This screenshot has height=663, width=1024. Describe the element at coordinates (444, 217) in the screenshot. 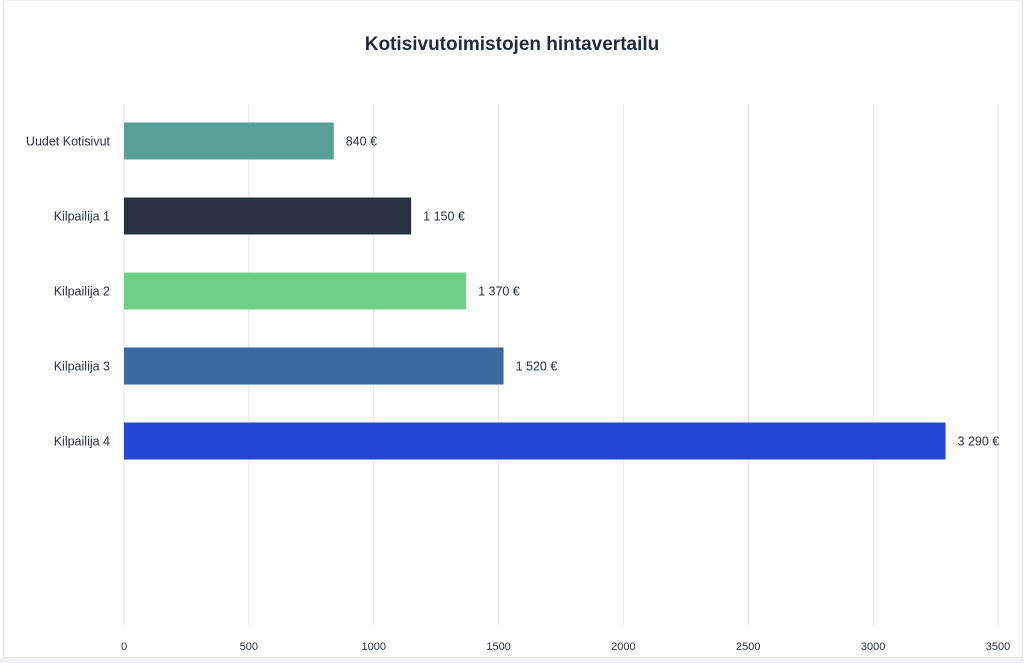

I see `data-label: 1 150 €` at that location.